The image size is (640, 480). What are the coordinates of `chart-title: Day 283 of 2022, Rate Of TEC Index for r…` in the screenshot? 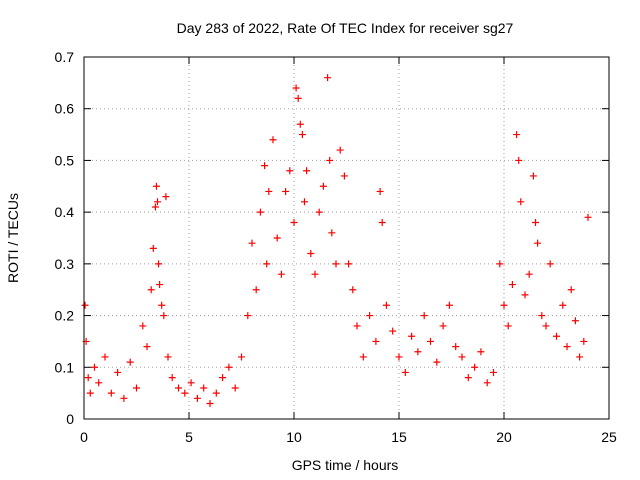 It's located at (345, 28).